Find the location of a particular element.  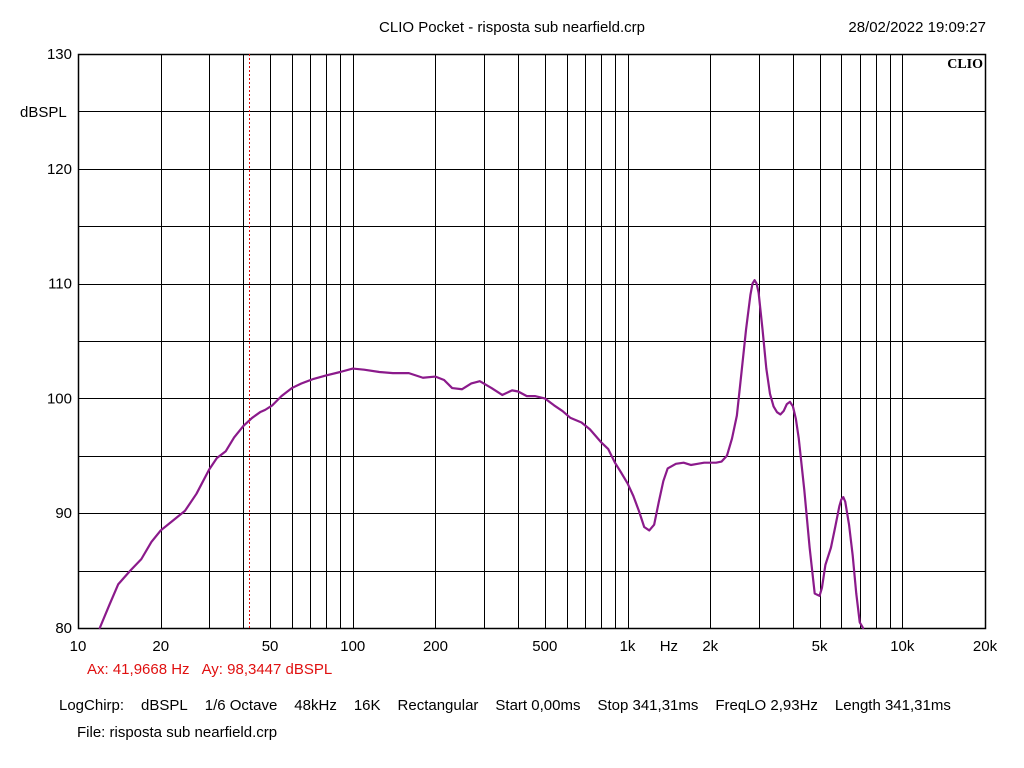

setting-item: FreqLO 2,93Hz is located at coordinates (766, 705).